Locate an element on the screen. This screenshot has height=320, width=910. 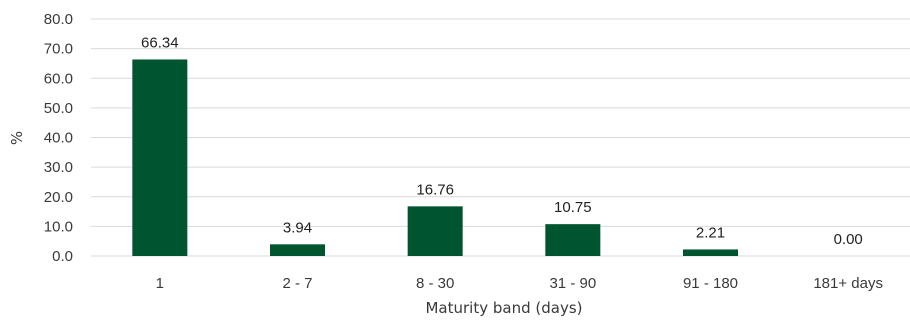
y-tick-label: 30.0 is located at coordinates (58, 167).